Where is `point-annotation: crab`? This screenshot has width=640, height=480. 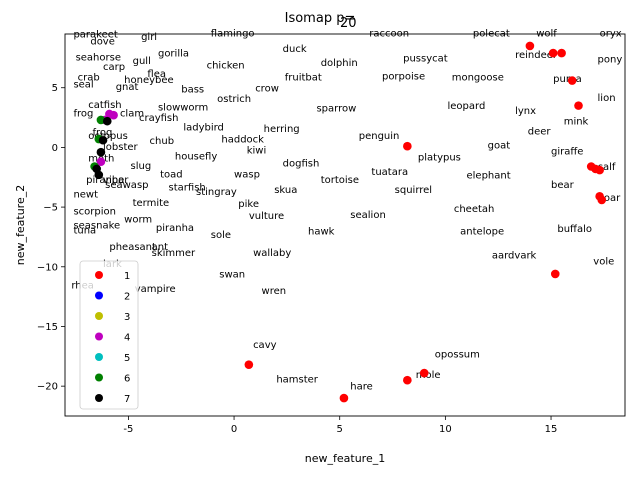 point-annotation: crab is located at coordinates (89, 78).